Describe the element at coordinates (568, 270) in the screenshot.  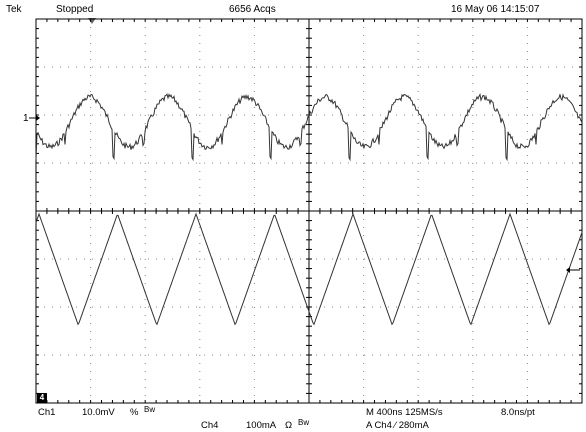
I see `trigger-level-arrow-icon` at that location.